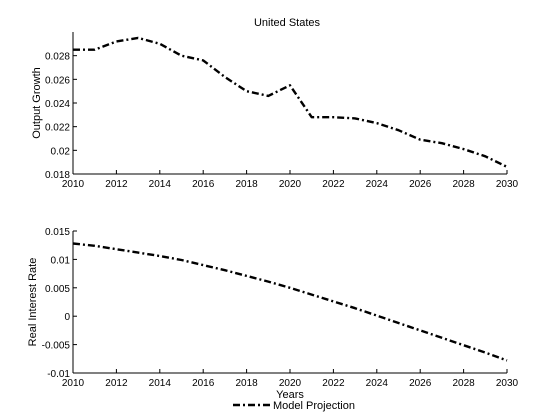 The height and width of the screenshot is (420, 560). I want to click on y-tick-label: 0.024, so click(57, 104).